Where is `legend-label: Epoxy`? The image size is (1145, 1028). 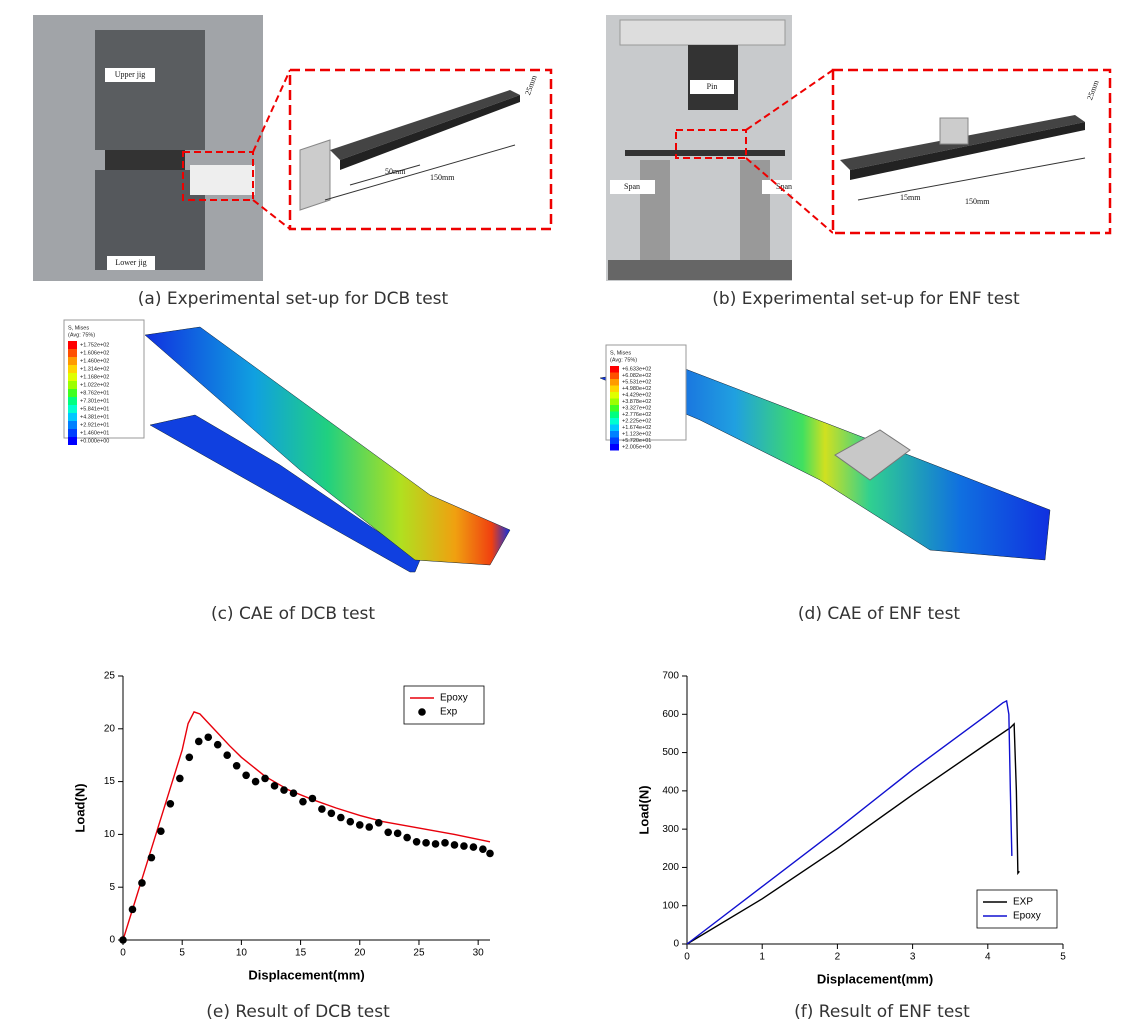 legend-label: Epoxy is located at coordinates (1027, 916).